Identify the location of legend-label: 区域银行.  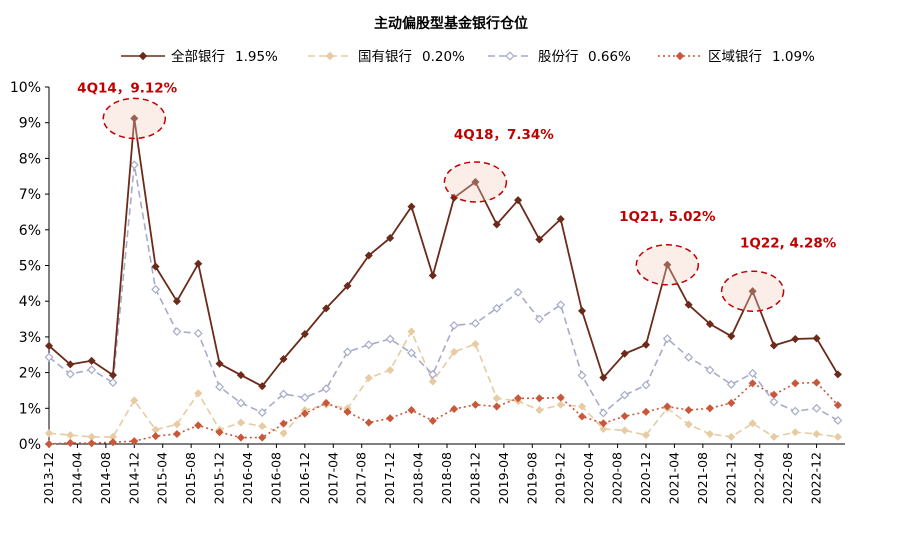
(735, 57).